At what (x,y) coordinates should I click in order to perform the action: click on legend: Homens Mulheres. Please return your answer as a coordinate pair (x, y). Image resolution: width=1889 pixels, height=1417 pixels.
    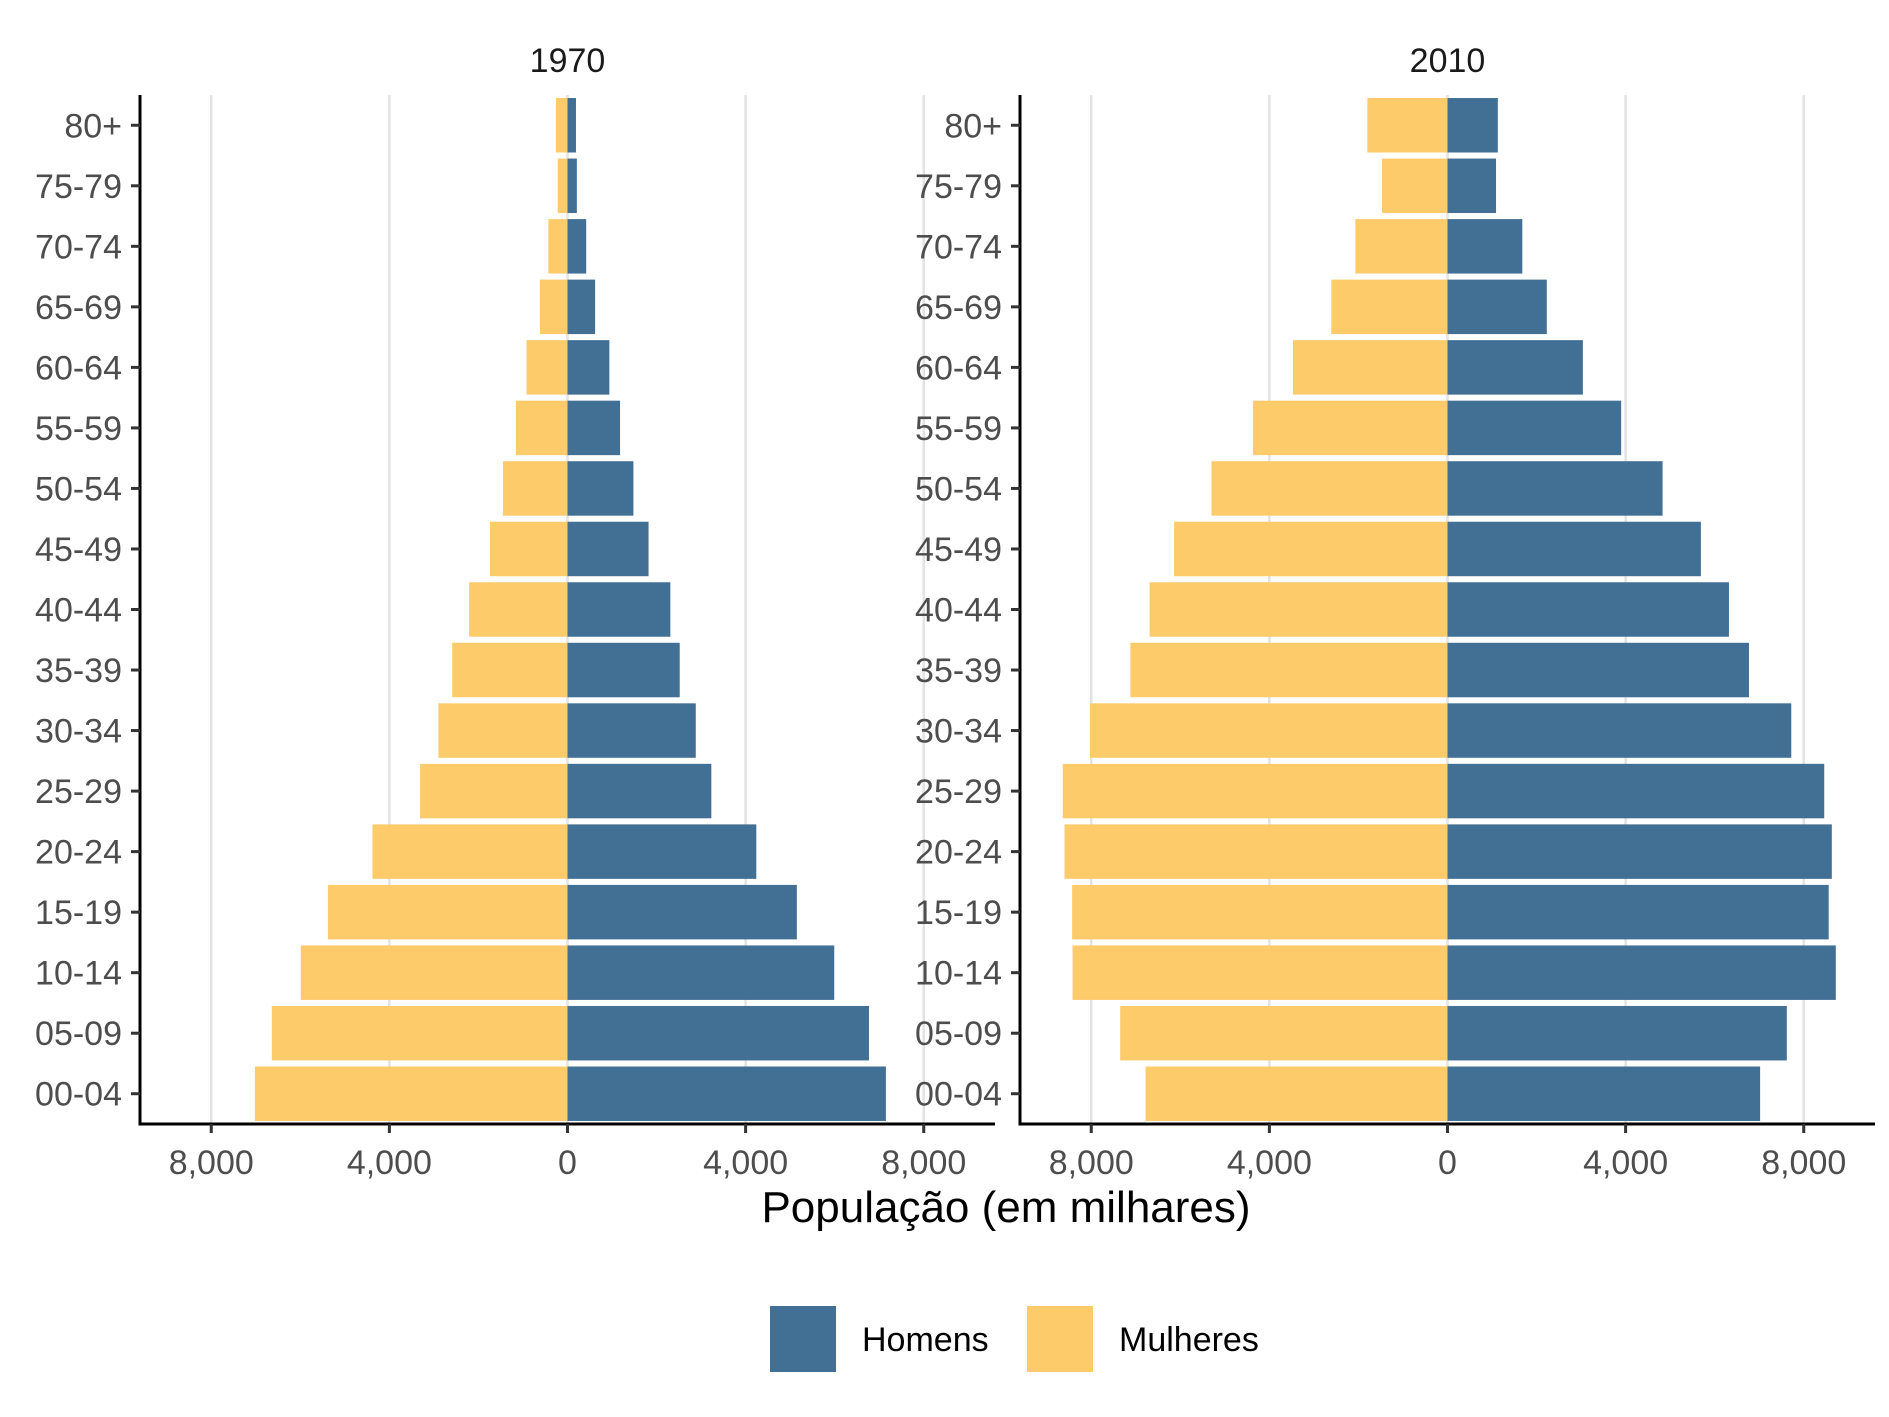
    Looking at the image, I should click on (1014, 1339).